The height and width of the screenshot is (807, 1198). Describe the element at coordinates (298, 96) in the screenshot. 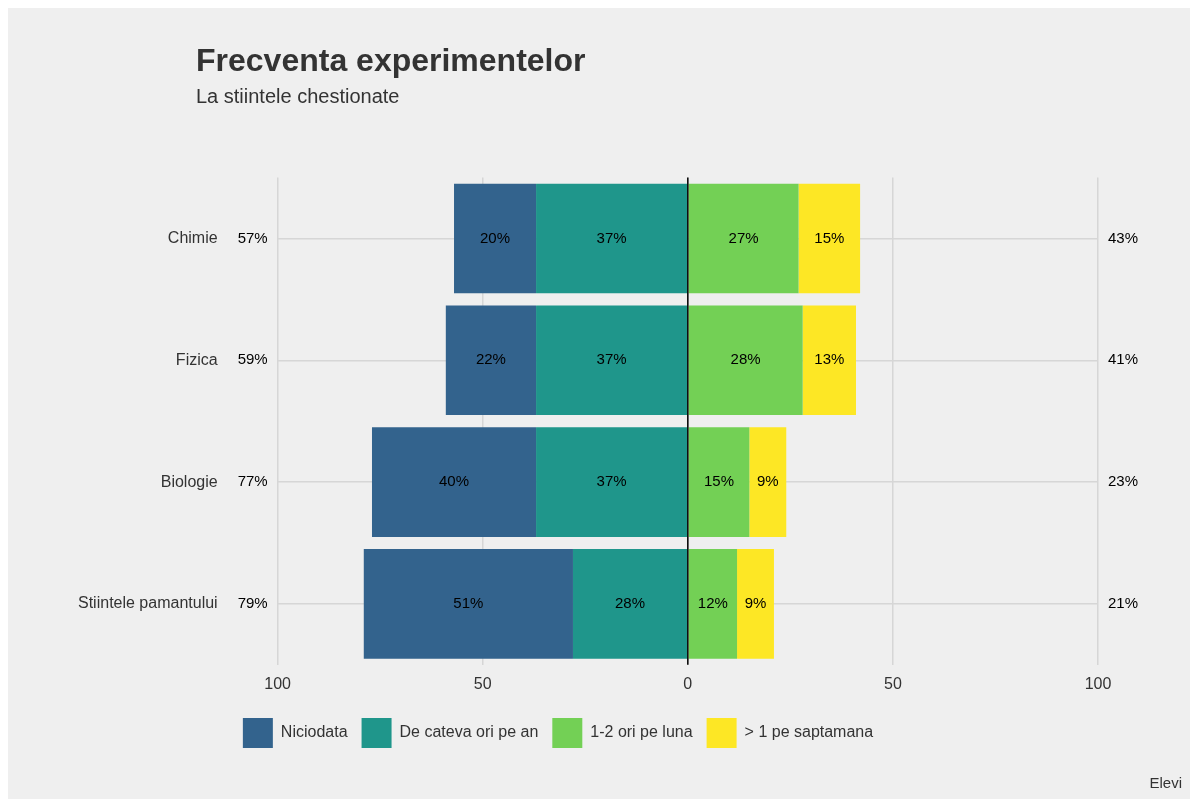

I see `chart-subtitle: La stiintele chestionate` at that location.